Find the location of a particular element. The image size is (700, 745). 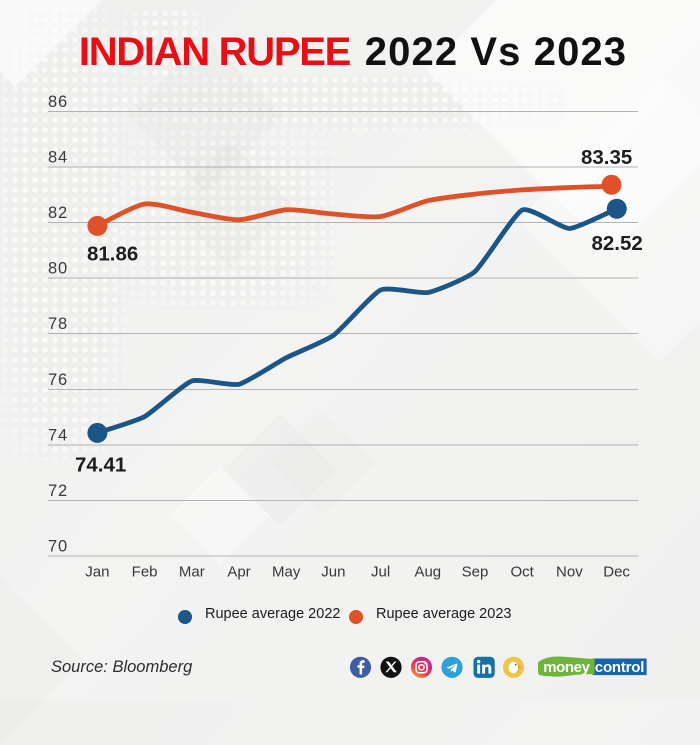

svg-text: May is located at coordinates (286, 572).